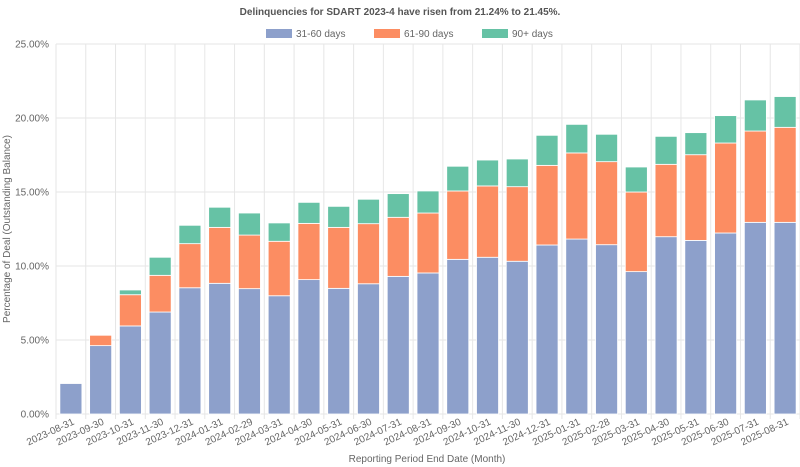 This screenshot has width=800, height=467. I want to click on y-tick-label: 5.00%, so click(35, 341).